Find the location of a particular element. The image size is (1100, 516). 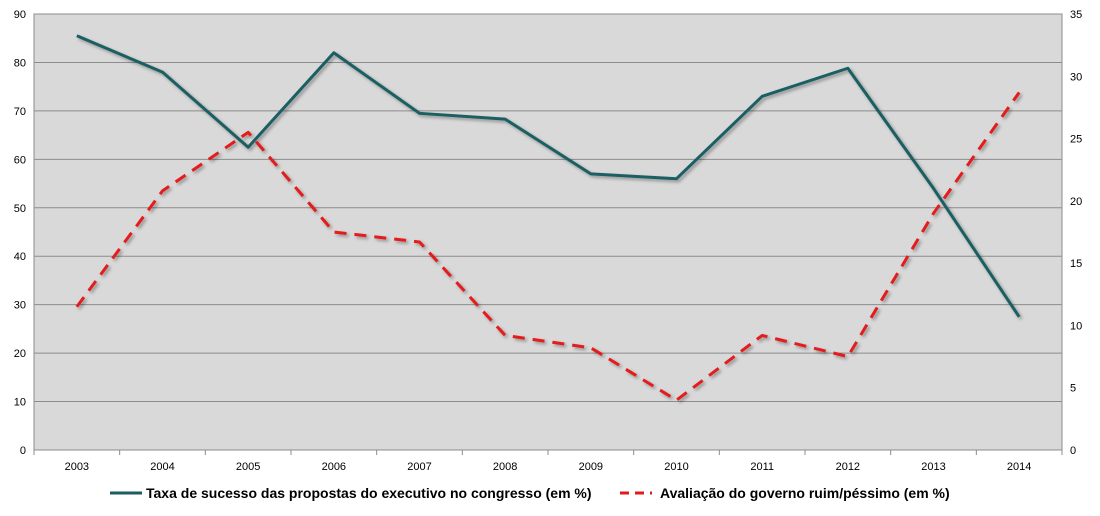

y-axis-right: 0 5 10 15 20 25 30 35 is located at coordinates (1076, 233).